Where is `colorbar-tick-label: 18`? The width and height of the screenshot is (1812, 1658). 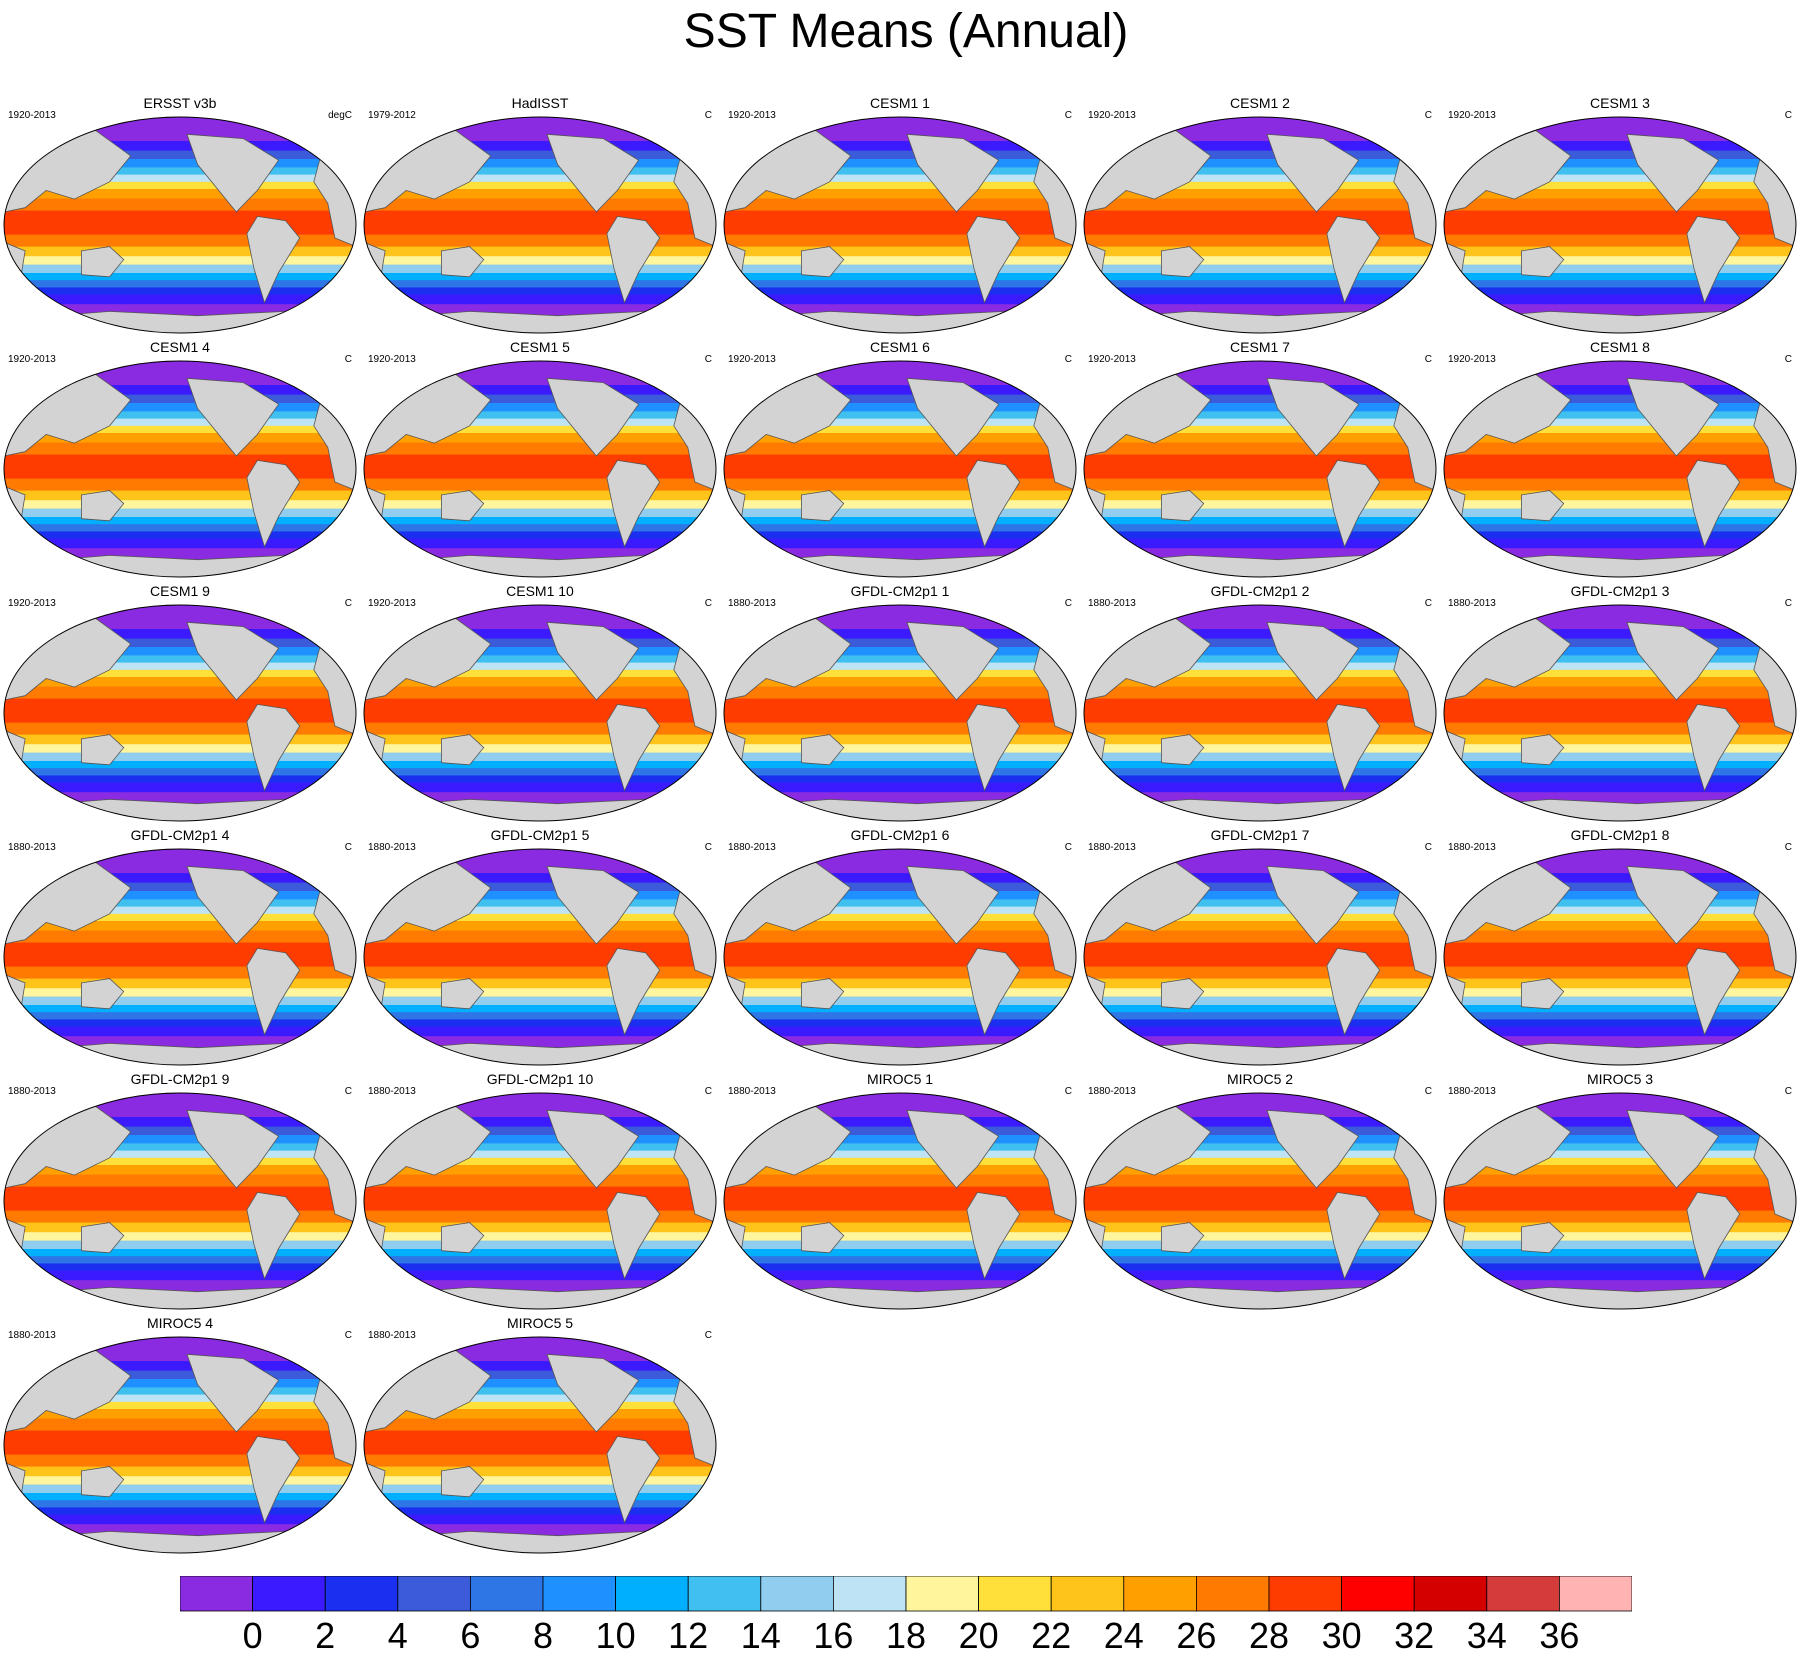
colorbar-tick-label: 18 is located at coordinates (906, 1635).